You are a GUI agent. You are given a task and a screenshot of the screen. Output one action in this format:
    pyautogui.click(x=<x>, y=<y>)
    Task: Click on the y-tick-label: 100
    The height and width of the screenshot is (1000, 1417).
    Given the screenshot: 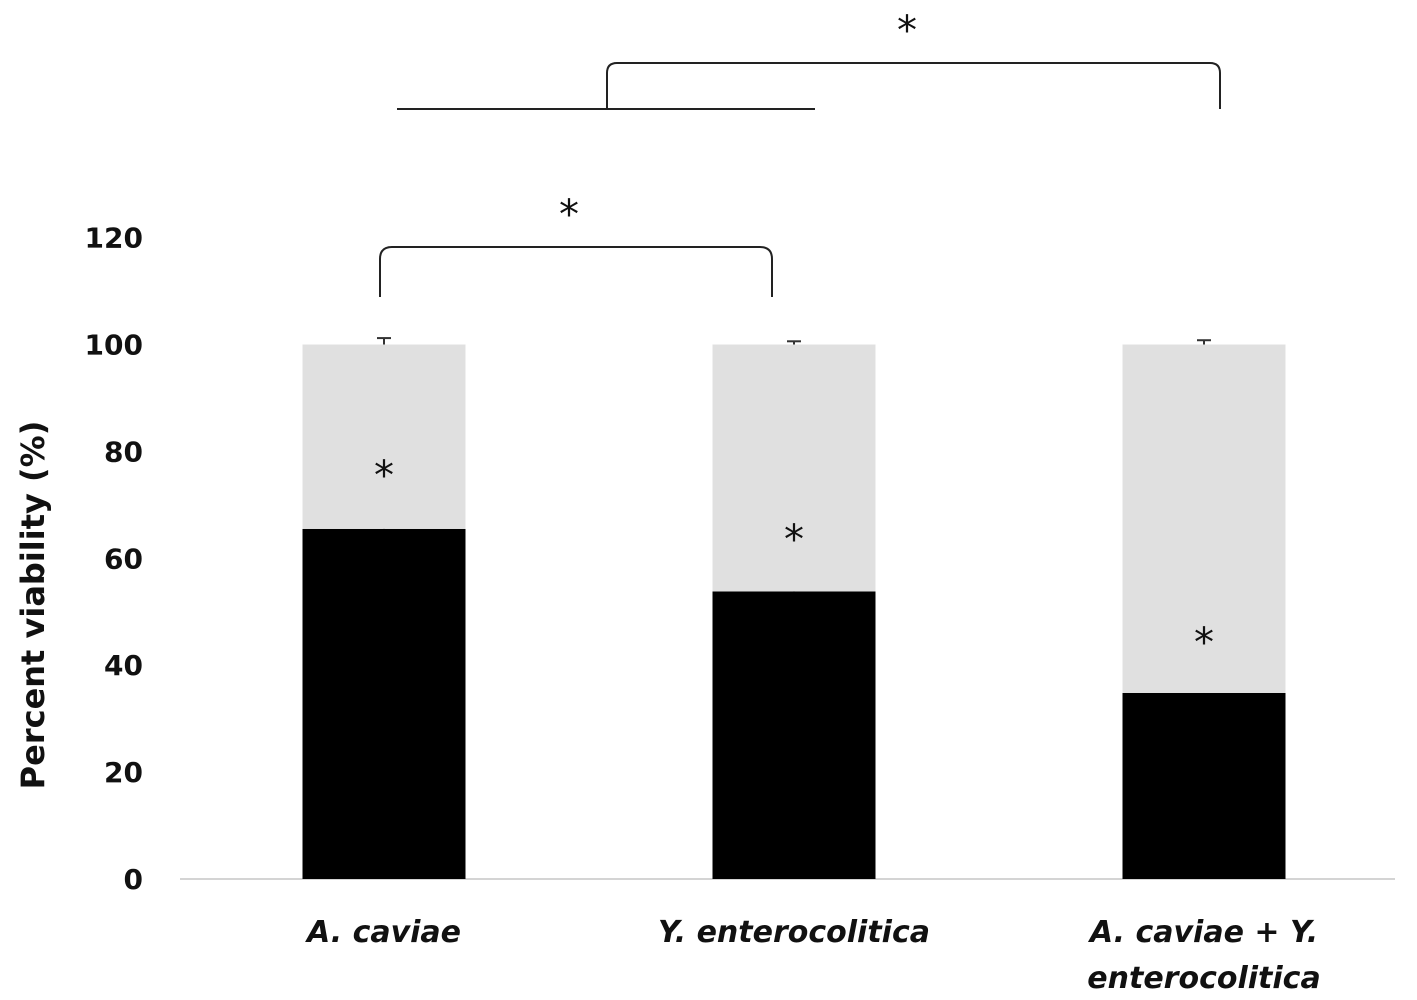 What is the action you would take?
    pyautogui.click(x=114, y=345)
    